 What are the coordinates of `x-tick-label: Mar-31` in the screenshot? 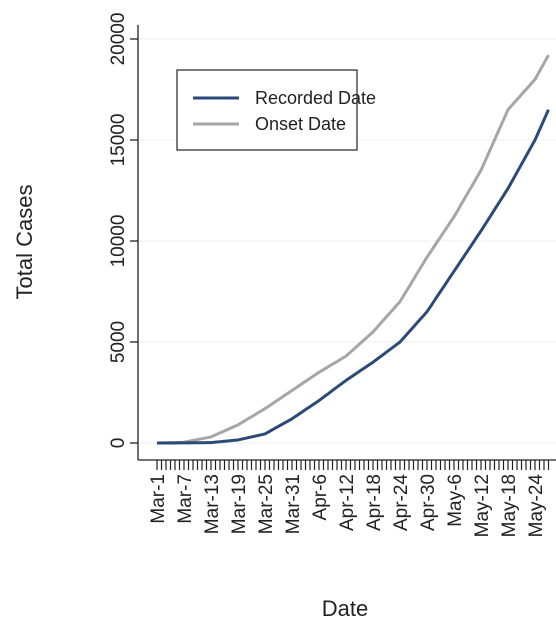 It's located at (293, 504).